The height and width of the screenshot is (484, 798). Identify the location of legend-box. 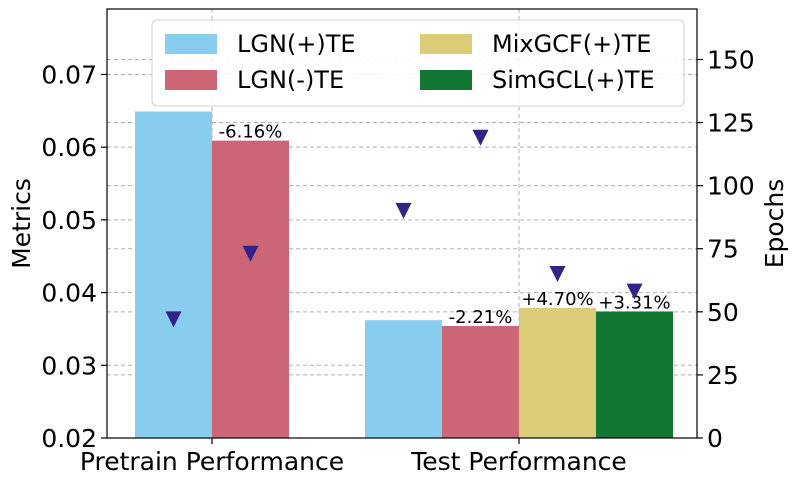
(418, 63).